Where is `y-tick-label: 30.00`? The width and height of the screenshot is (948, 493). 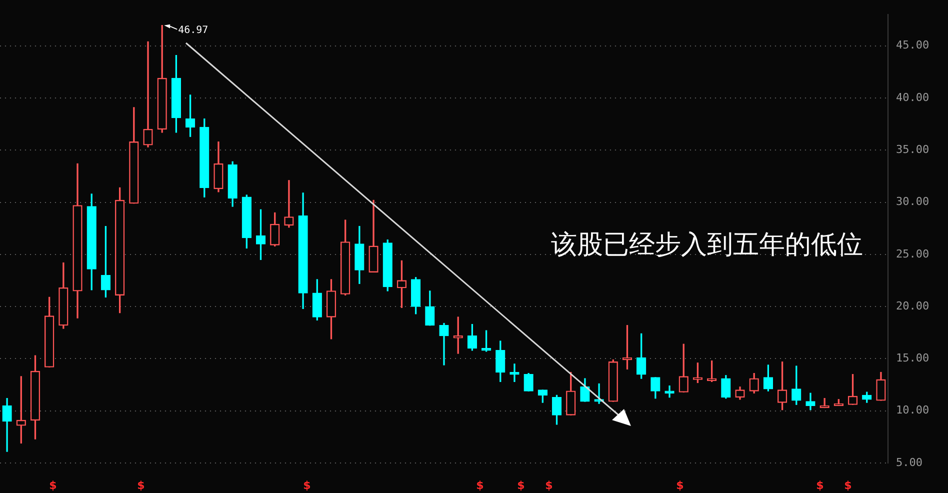
y-tick-label: 30.00 is located at coordinates (913, 201).